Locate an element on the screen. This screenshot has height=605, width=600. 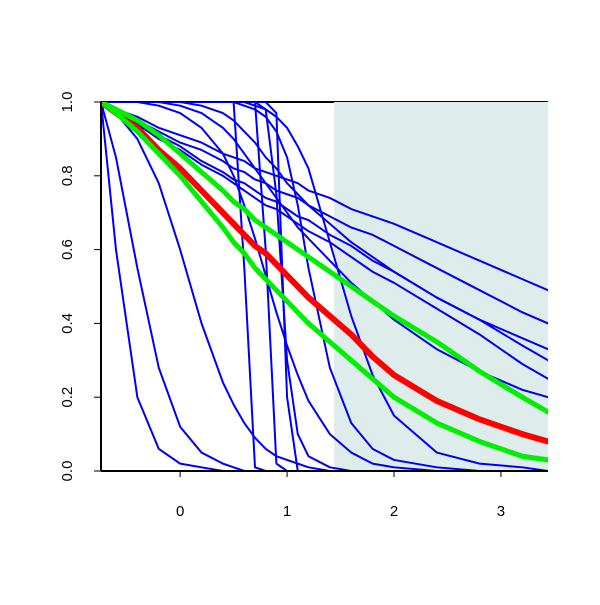
x-tick-label: 3 is located at coordinates (501, 511).